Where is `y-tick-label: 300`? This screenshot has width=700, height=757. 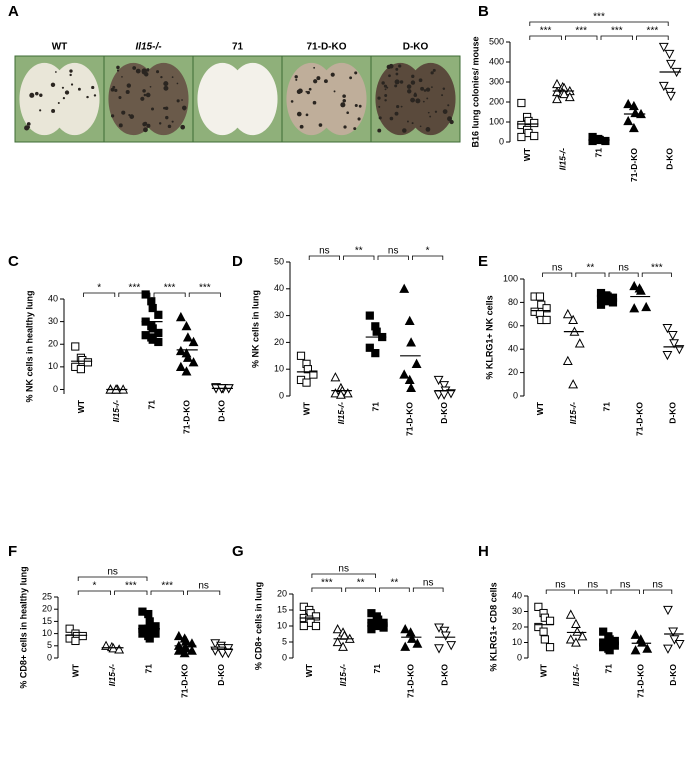 y-tick-label: 300 is located at coordinates (496, 81).